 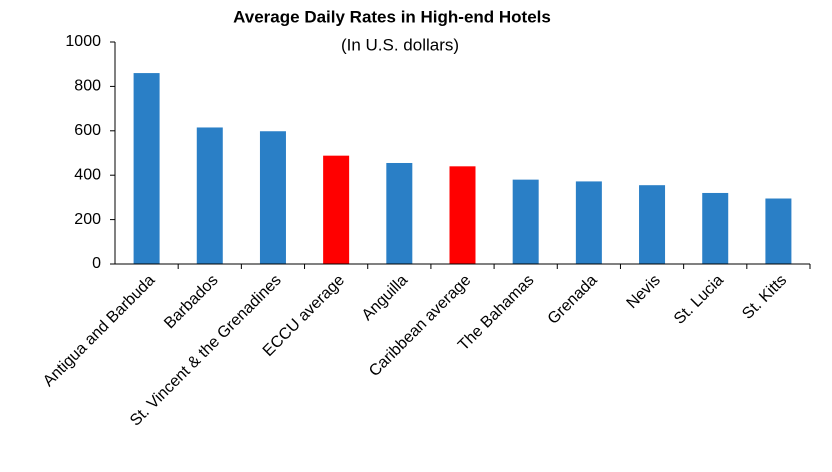 I want to click on chart-title: Average Daily Rates in High-end Hotels, so click(x=392, y=16).